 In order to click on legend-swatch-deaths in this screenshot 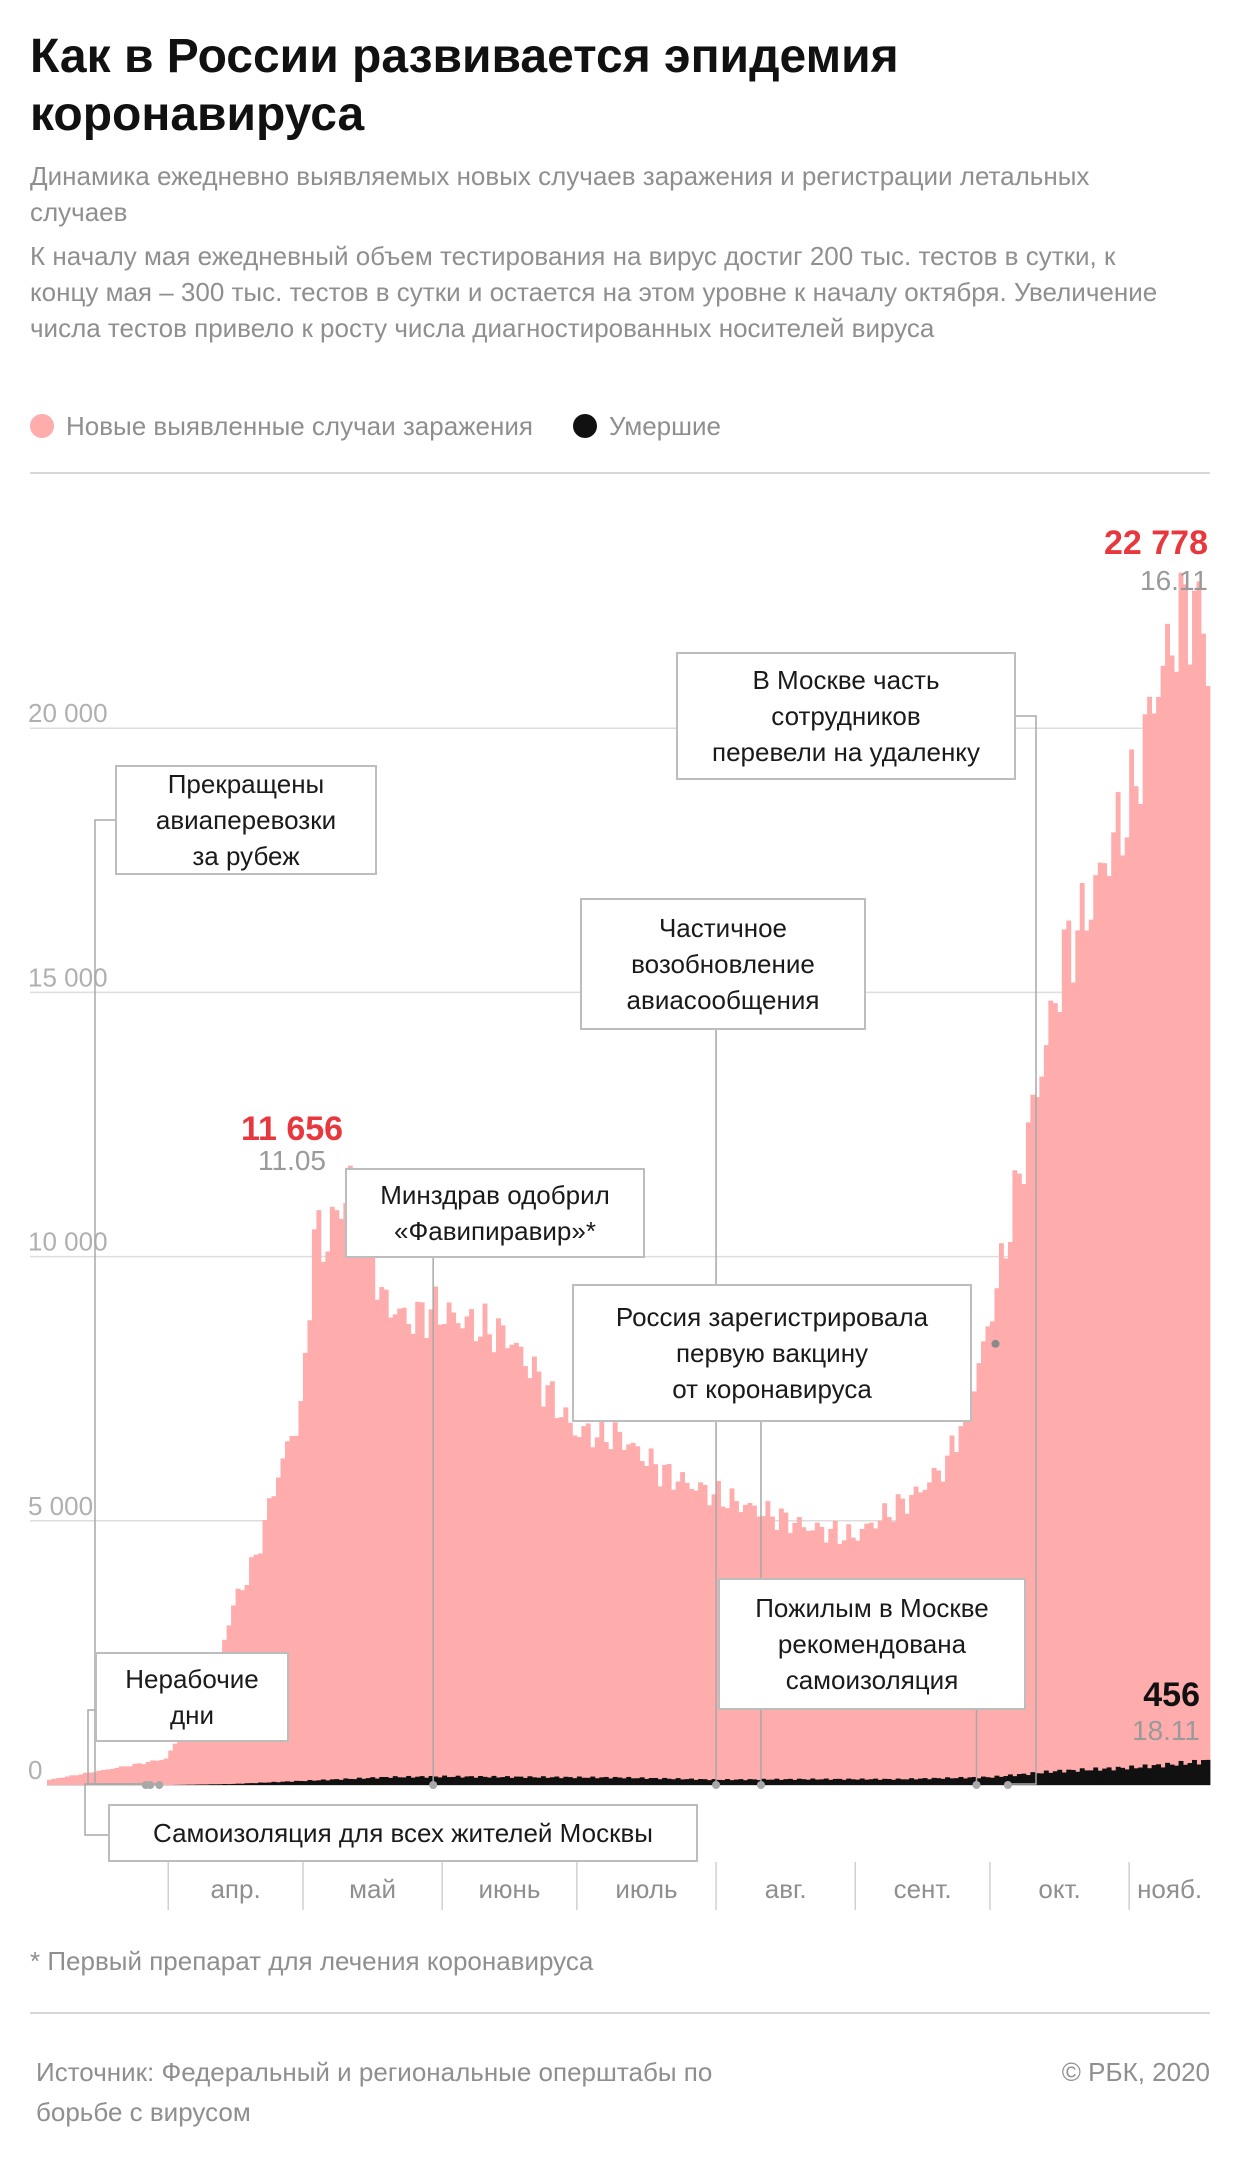, I will do `click(584, 426)`.